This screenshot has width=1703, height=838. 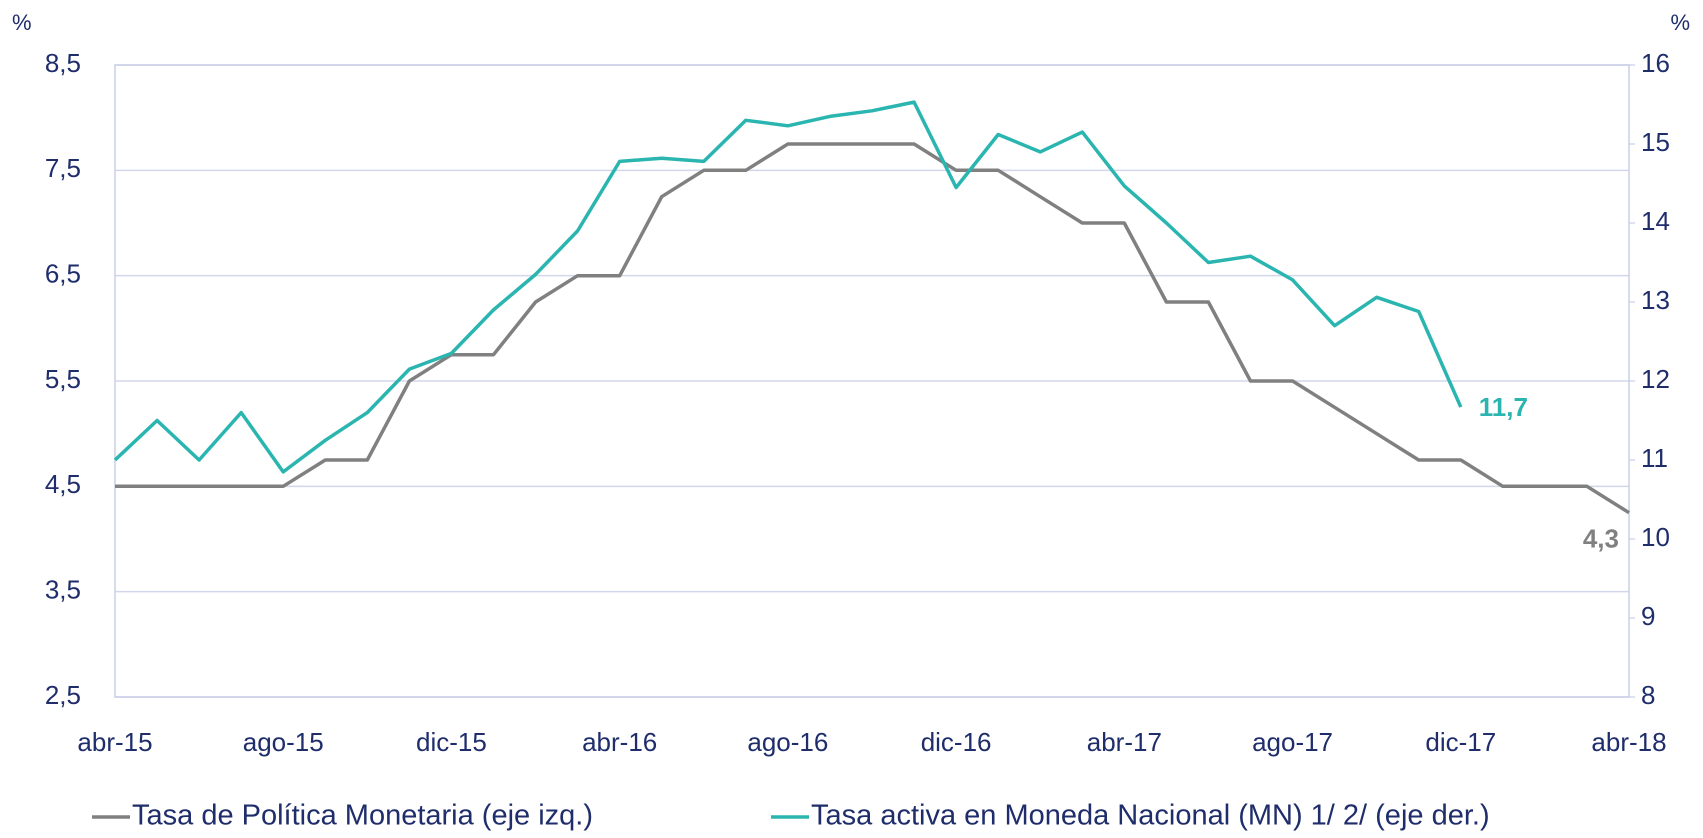 What do you see at coordinates (22, 22) in the screenshot?
I see `y-axis-unit: %` at bounding box center [22, 22].